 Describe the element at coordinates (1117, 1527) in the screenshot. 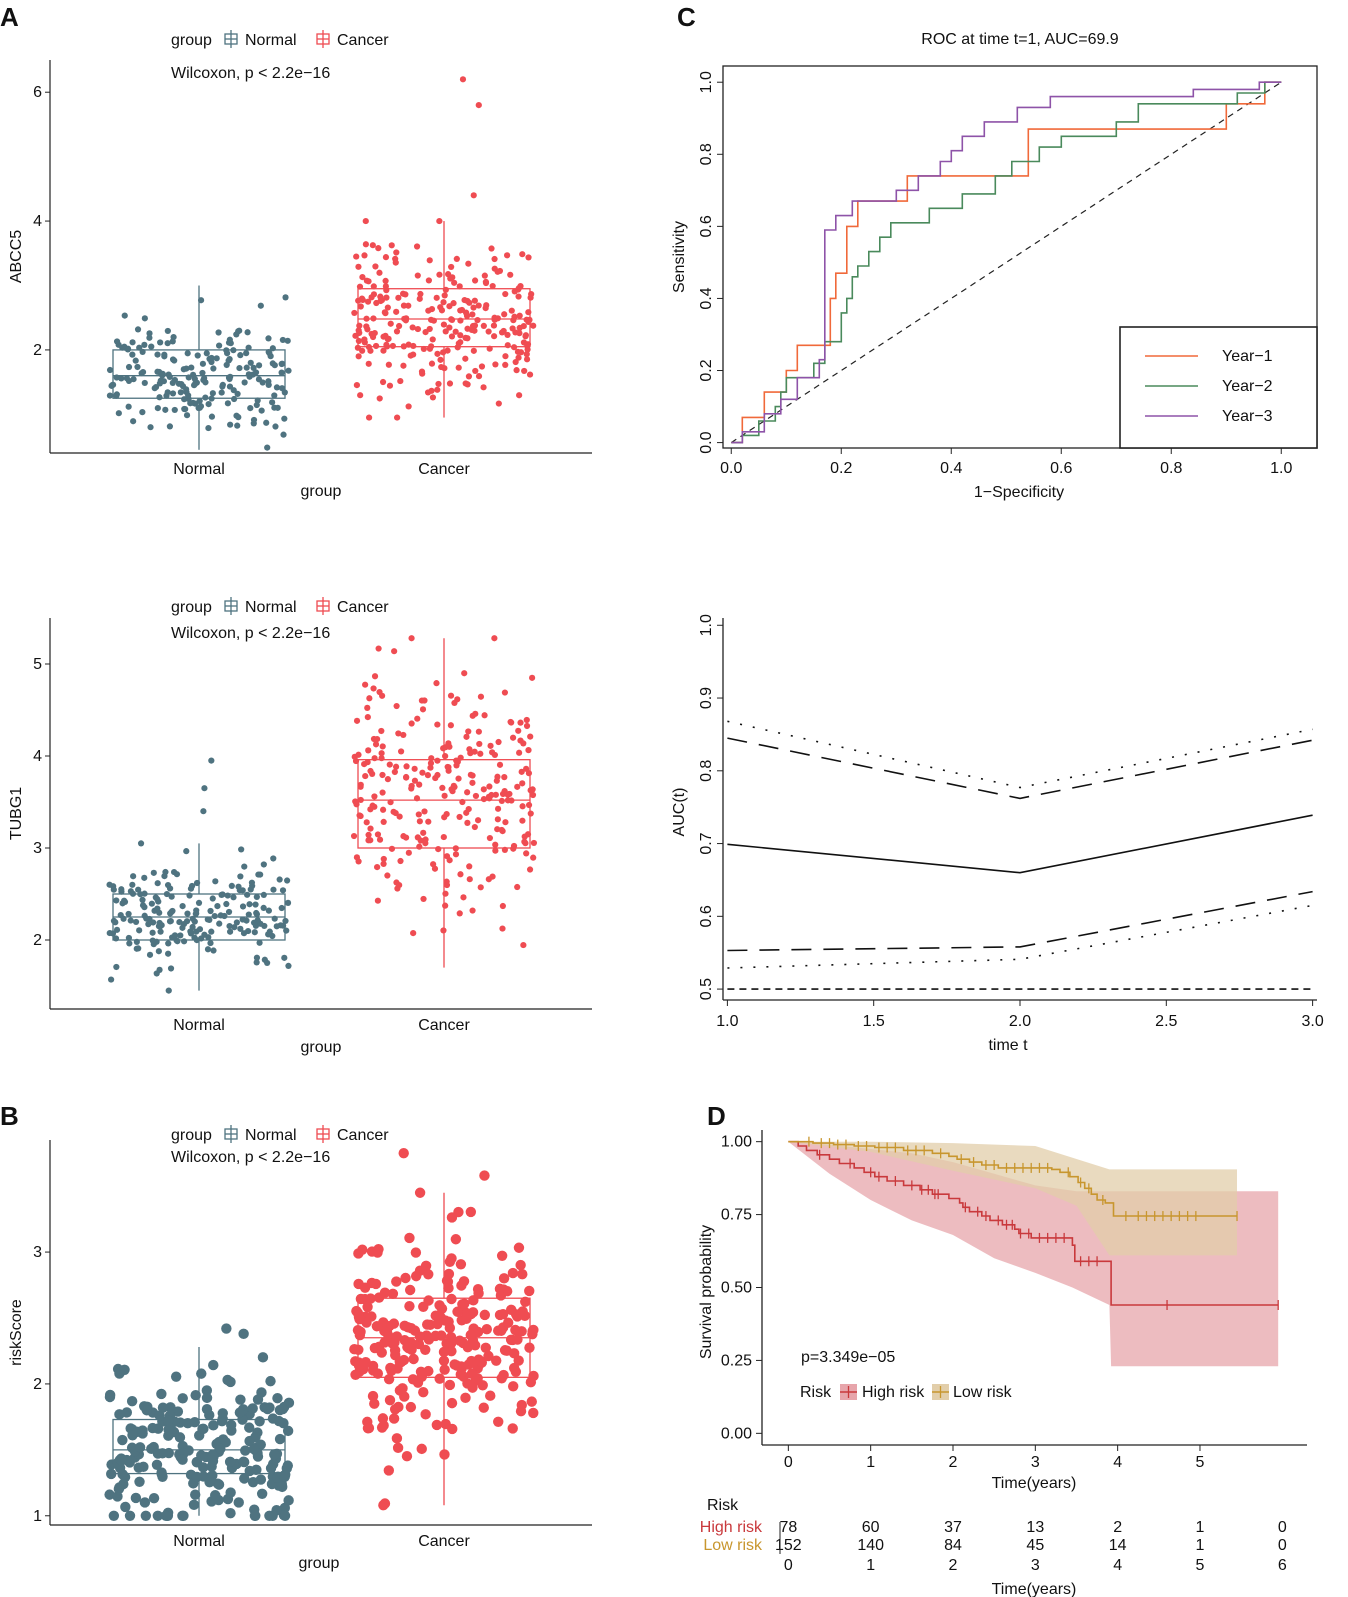

I see `risk-table-cell: 2` at that location.